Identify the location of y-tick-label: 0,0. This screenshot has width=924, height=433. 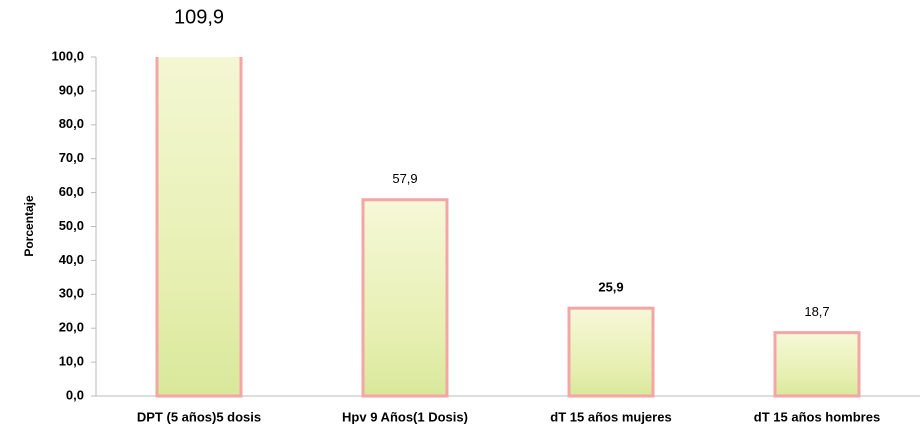
(75, 394).